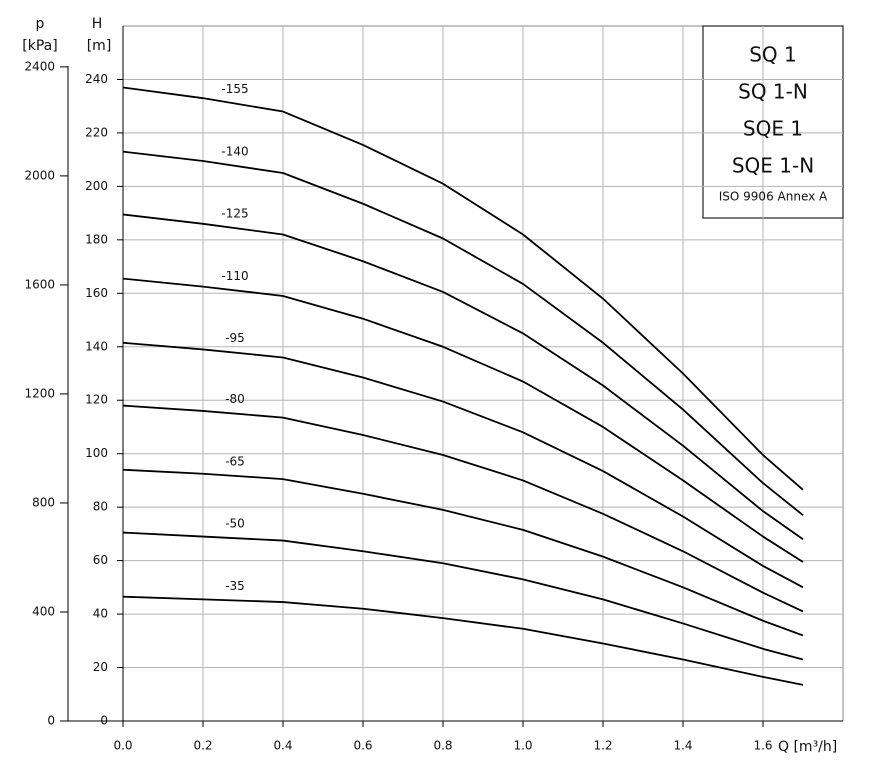  What do you see at coordinates (773, 166) in the screenshot?
I see `legend-title: SQE 1-N` at bounding box center [773, 166].